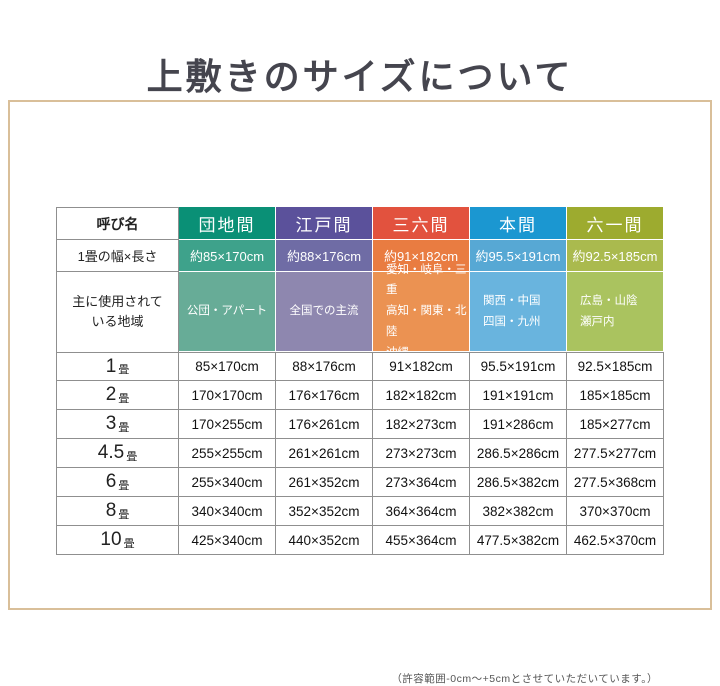  Describe the element at coordinates (324, 482) in the screenshot. I see `dimension-cell: 261×352cm` at that location.